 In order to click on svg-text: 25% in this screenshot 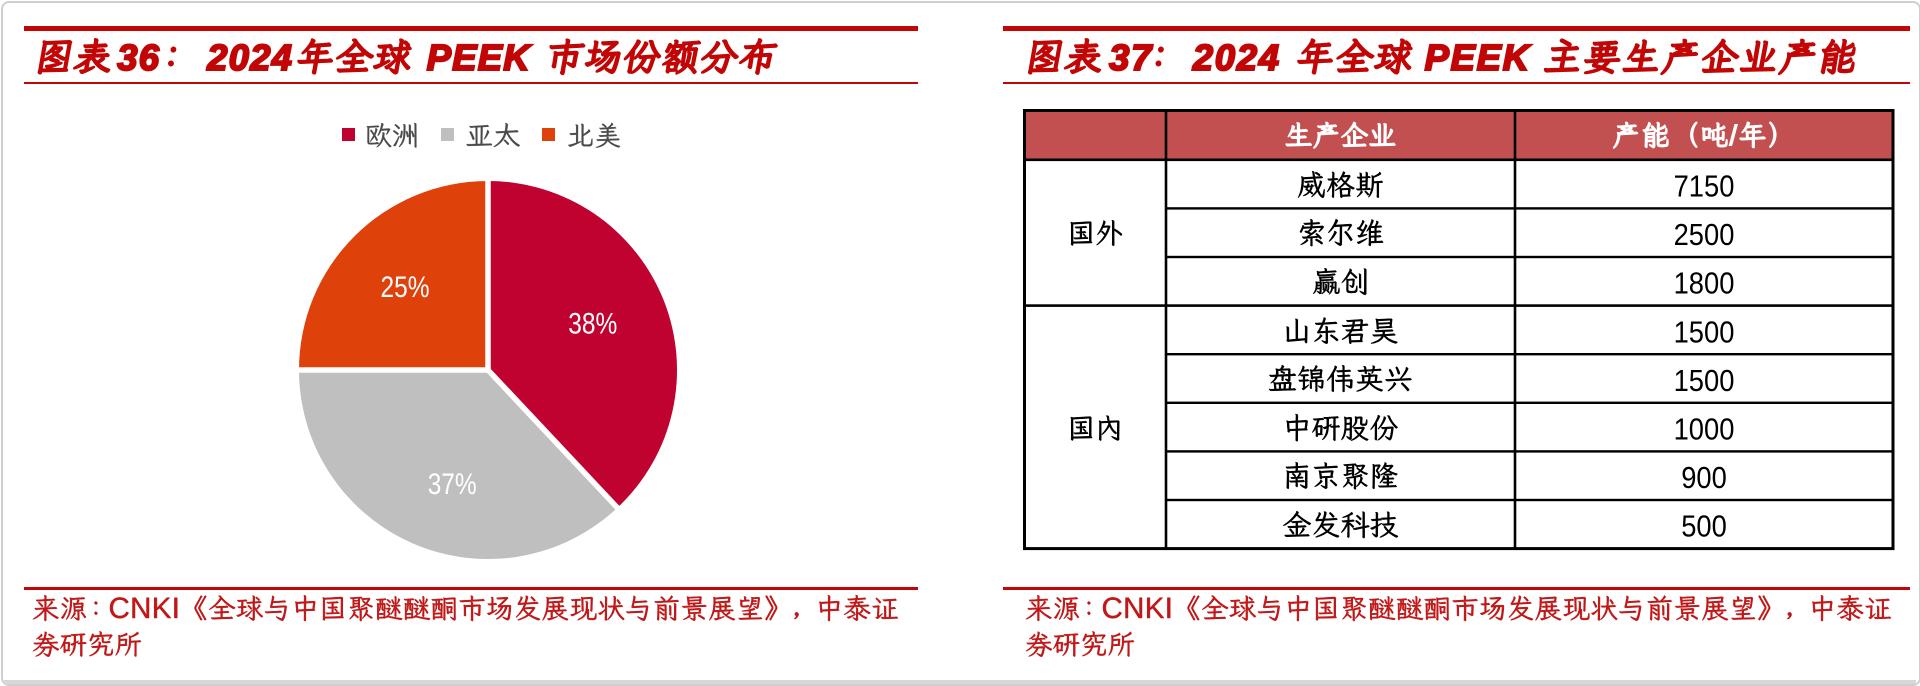, I will do `click(405, 287)`.